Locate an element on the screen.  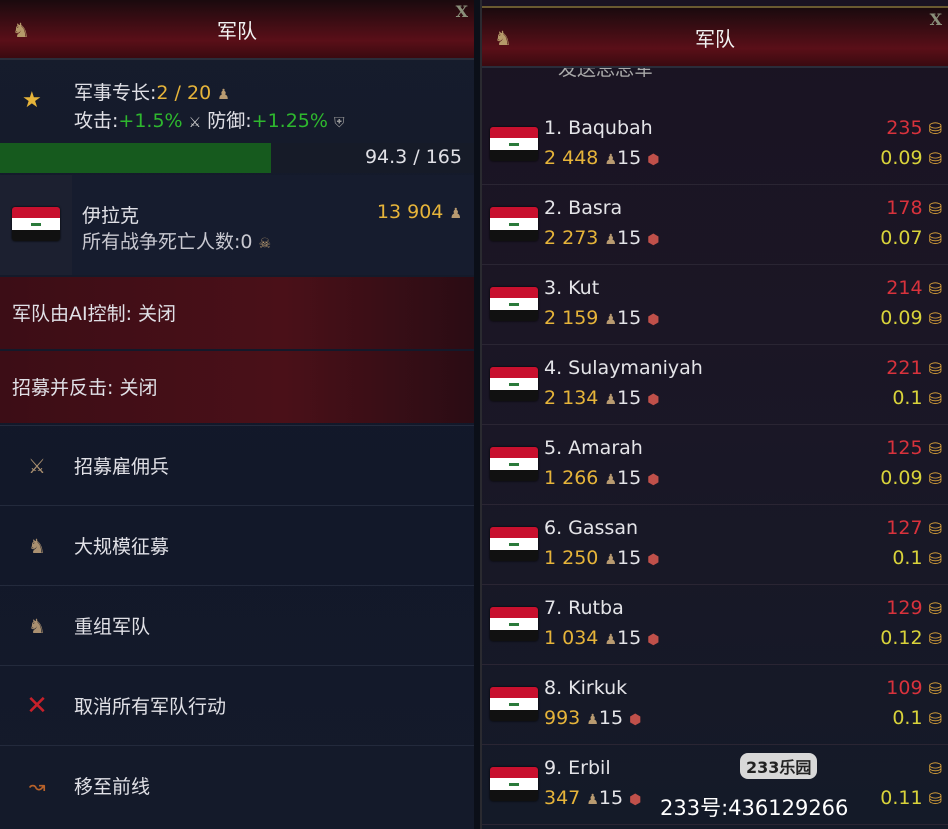
menu-recruit-mercenaries: ⚔ 招募雇佣兵 is located at coordinates (237, 465).